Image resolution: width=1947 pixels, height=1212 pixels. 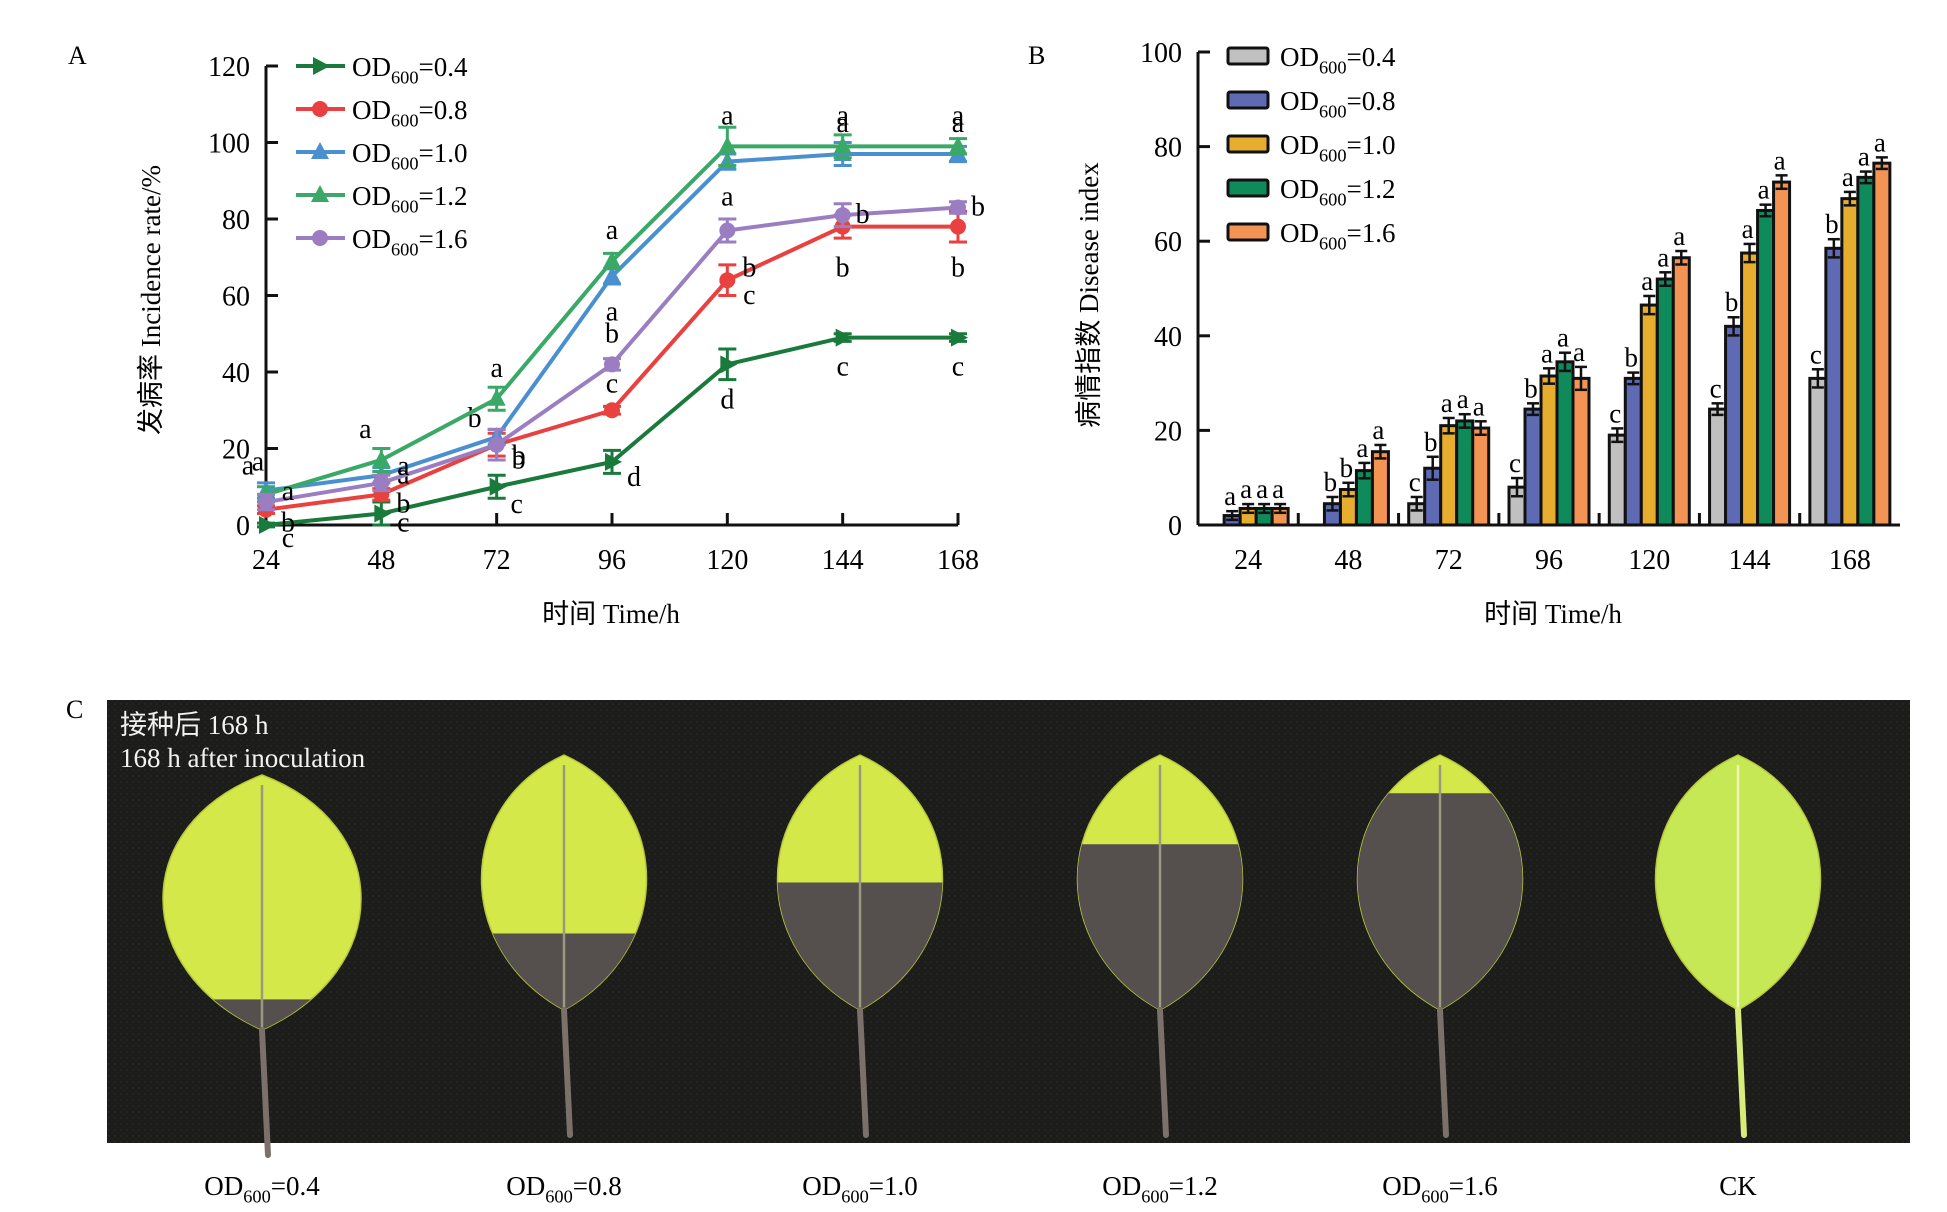 I want to click on chart-a-y-tick-label: 40, so click(x=236, y=373).